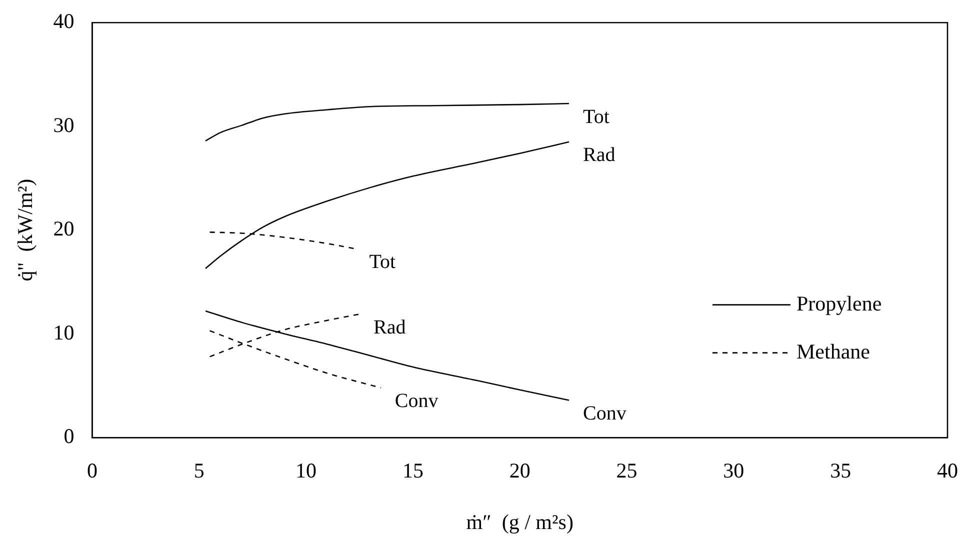 The height and width of the screenshot is (548, 972). I want to click on legend-label: Propylene, so click(839, 303).